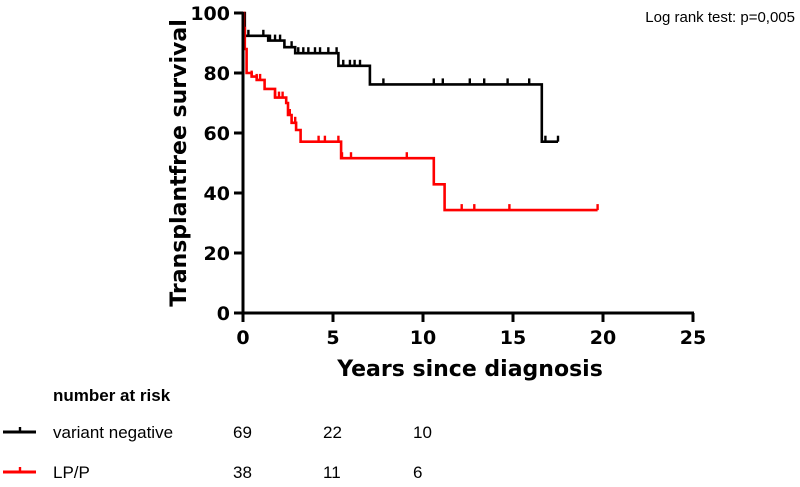 Image resolution: width=800 pixels, height=487 pixels. I want to click on number-at-risk-title: number at risk, so click(112, 395).